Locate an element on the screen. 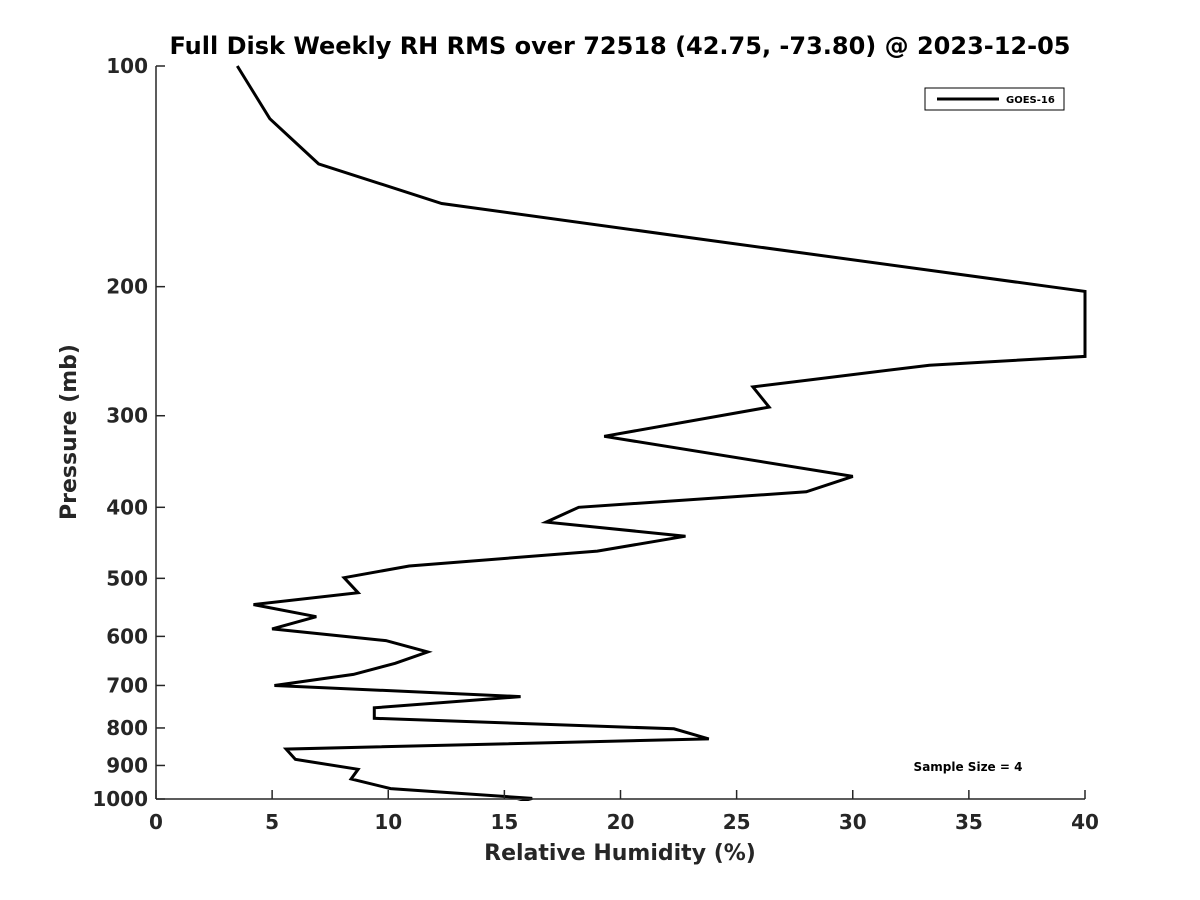 The width and height of the screenshot is (1200, 900). y-tick-label: 800 is located at coordinates (127, 728).